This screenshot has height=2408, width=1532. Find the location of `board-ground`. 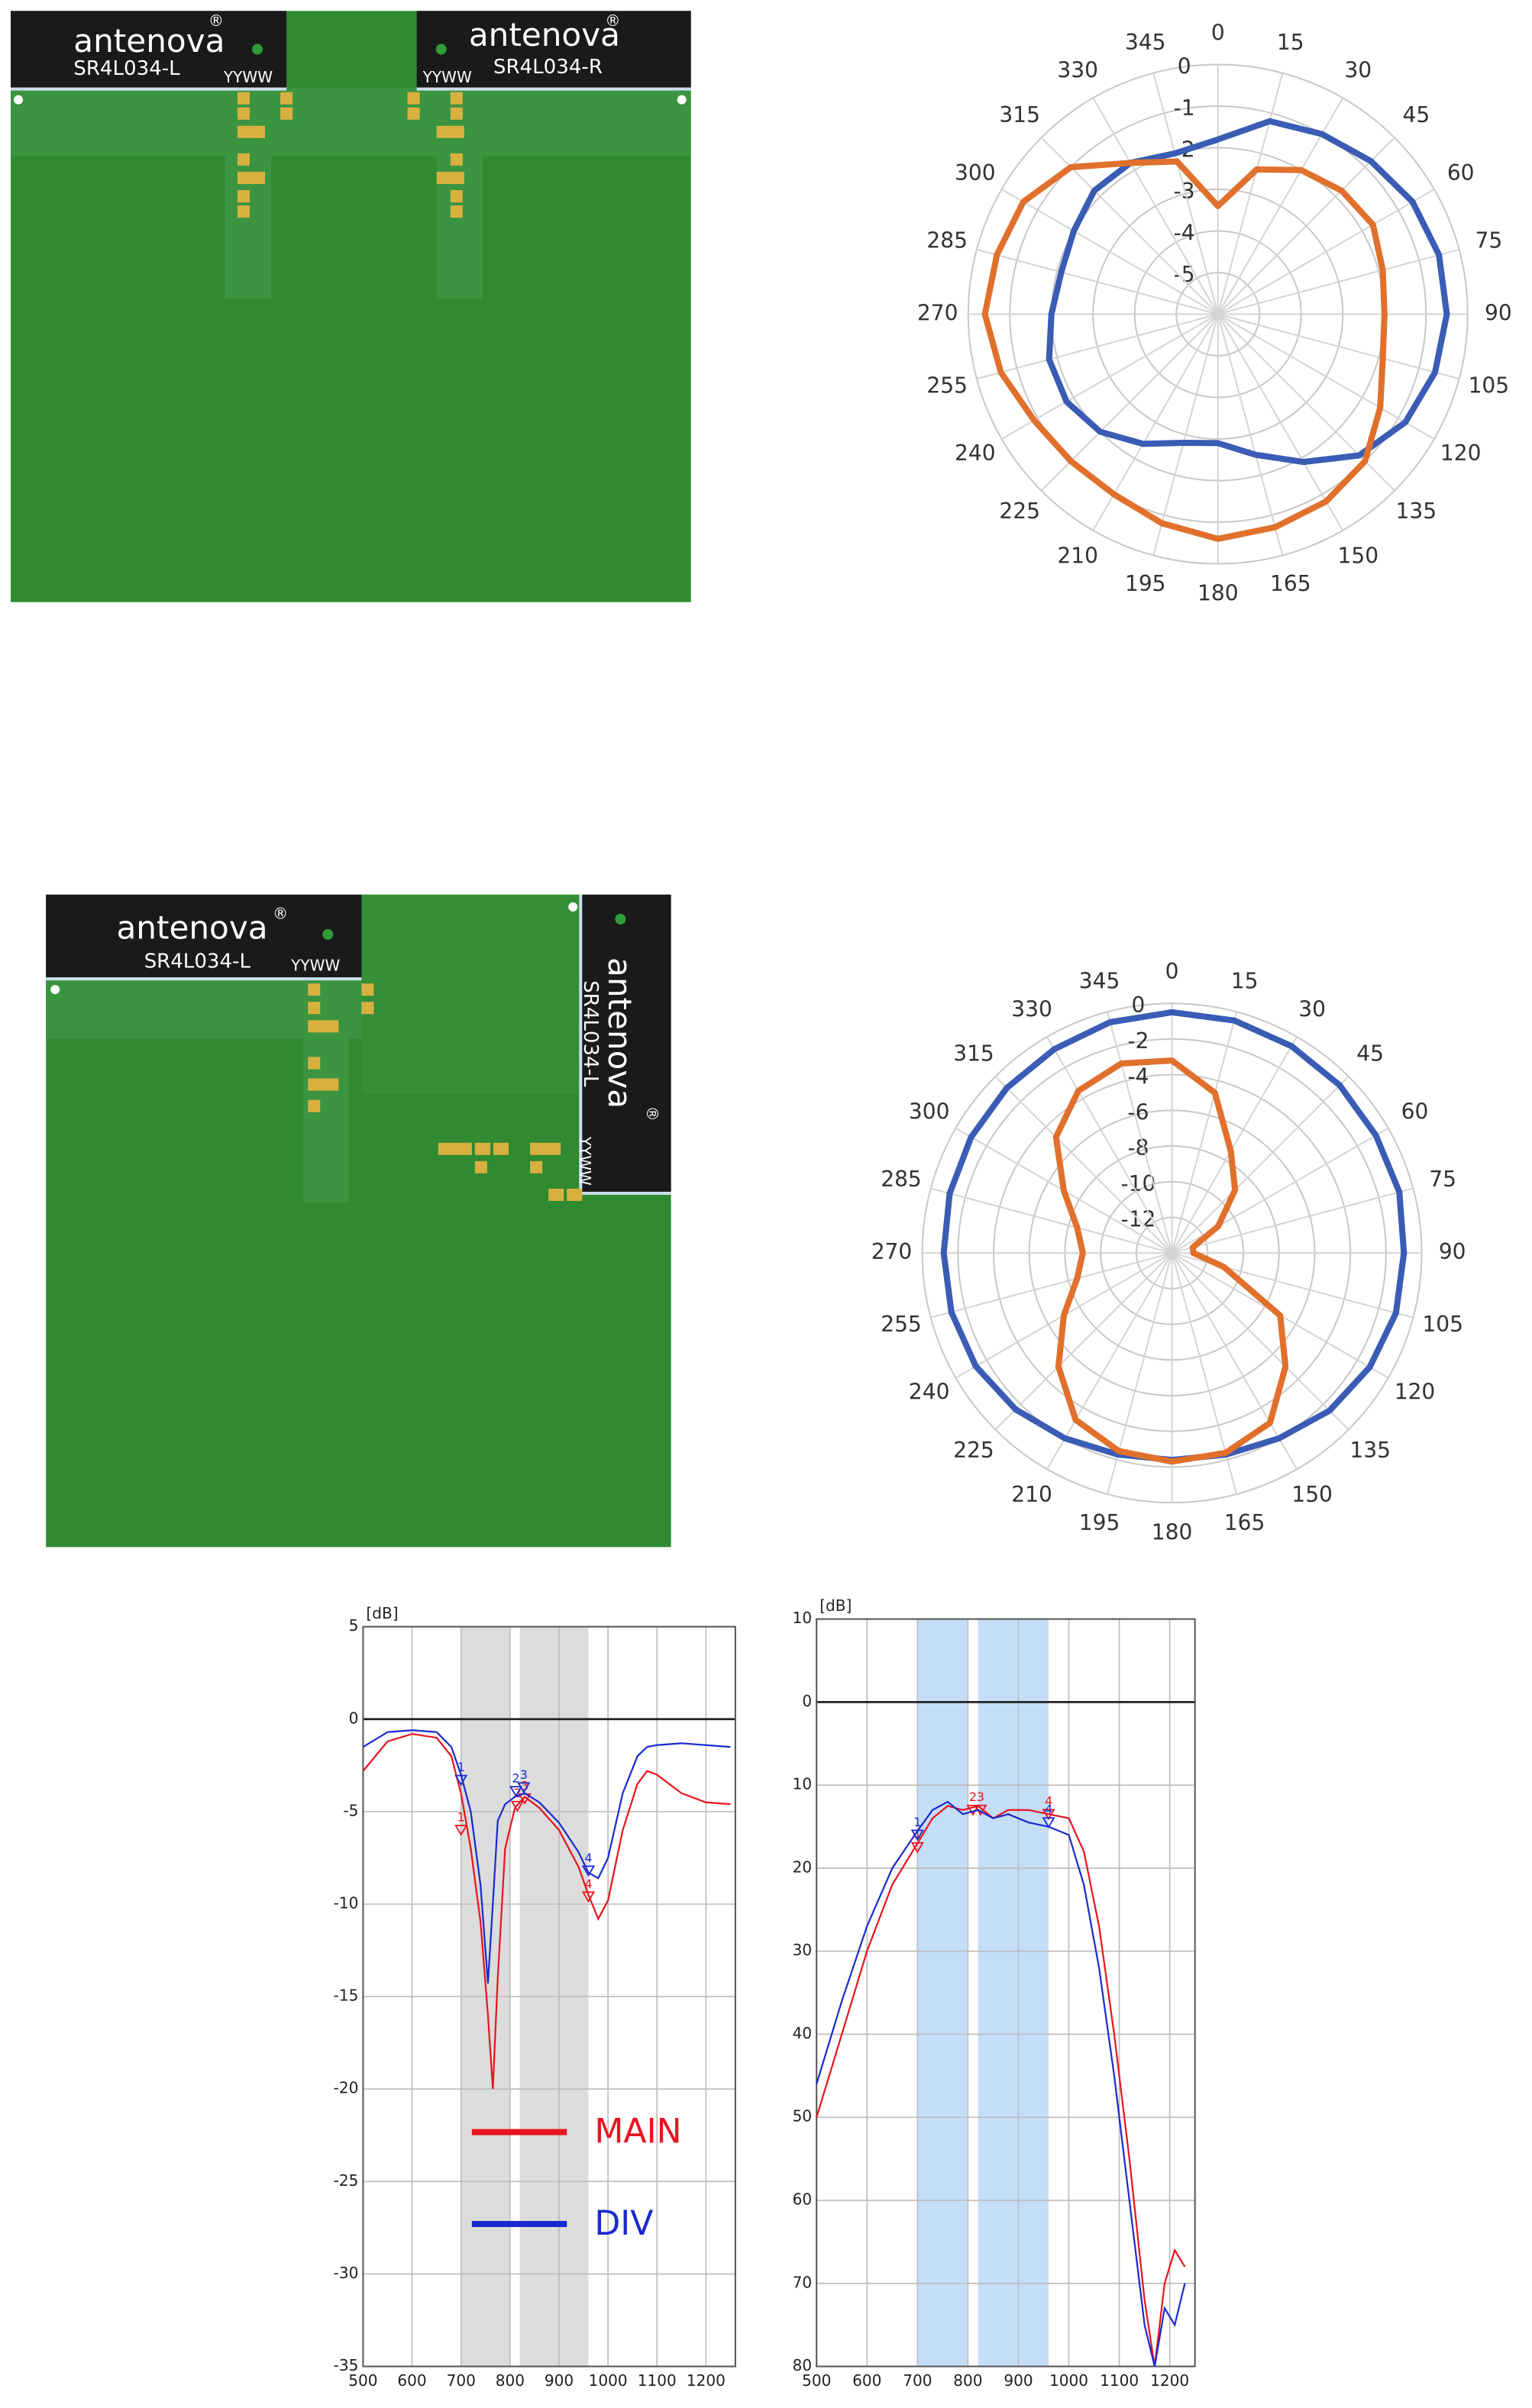

board-ground is located at coordinates (351, 122).